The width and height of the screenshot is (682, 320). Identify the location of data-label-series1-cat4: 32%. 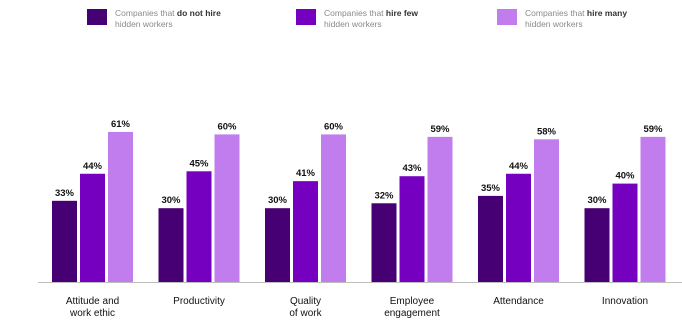
(384, 195).